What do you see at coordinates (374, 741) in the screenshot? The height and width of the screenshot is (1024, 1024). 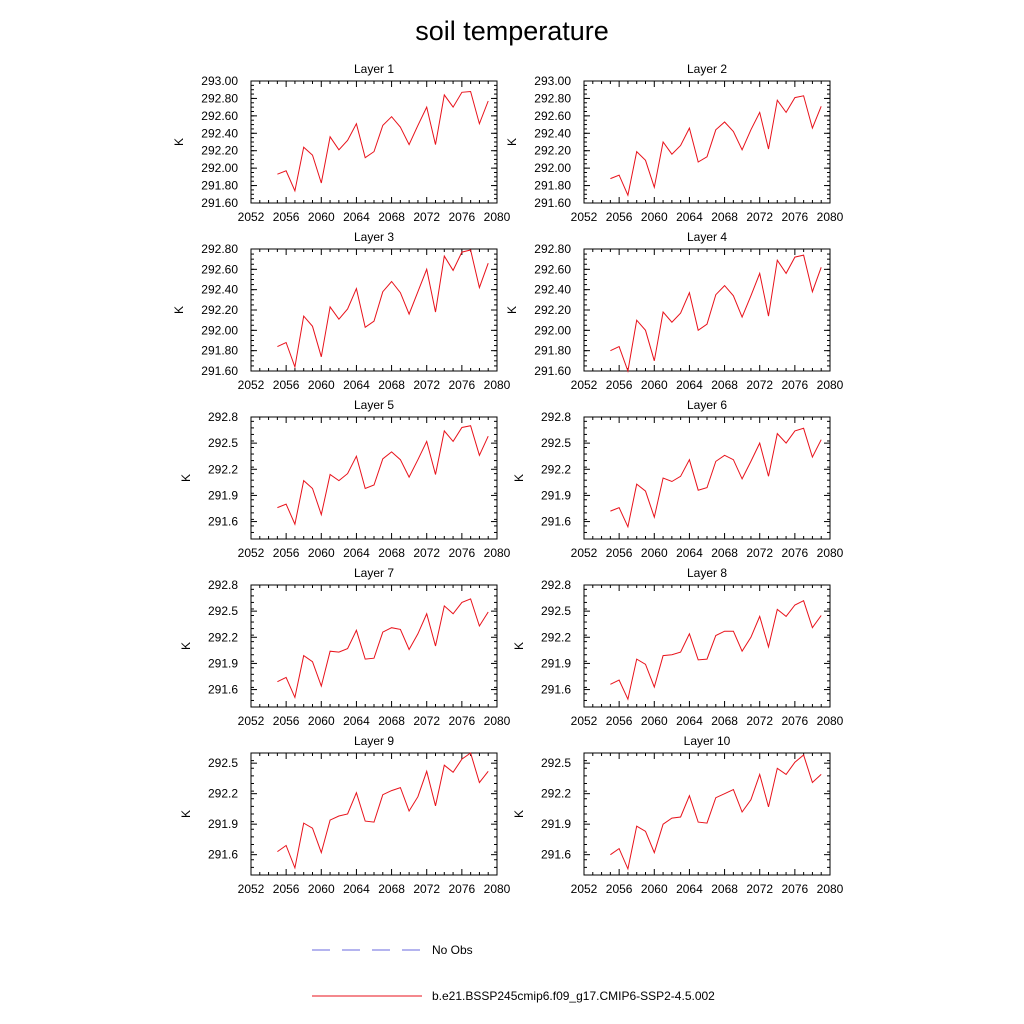 I see `panel-title: Layer 9` at bounding box center [374, 741].